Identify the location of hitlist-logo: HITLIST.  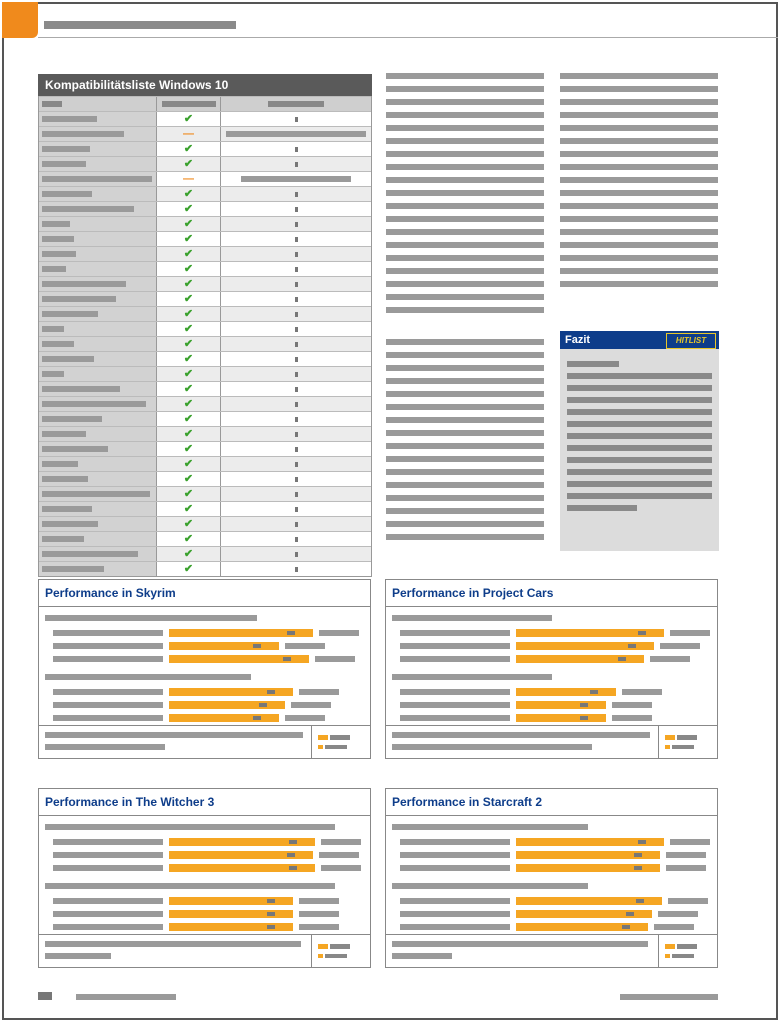
(691, 341).